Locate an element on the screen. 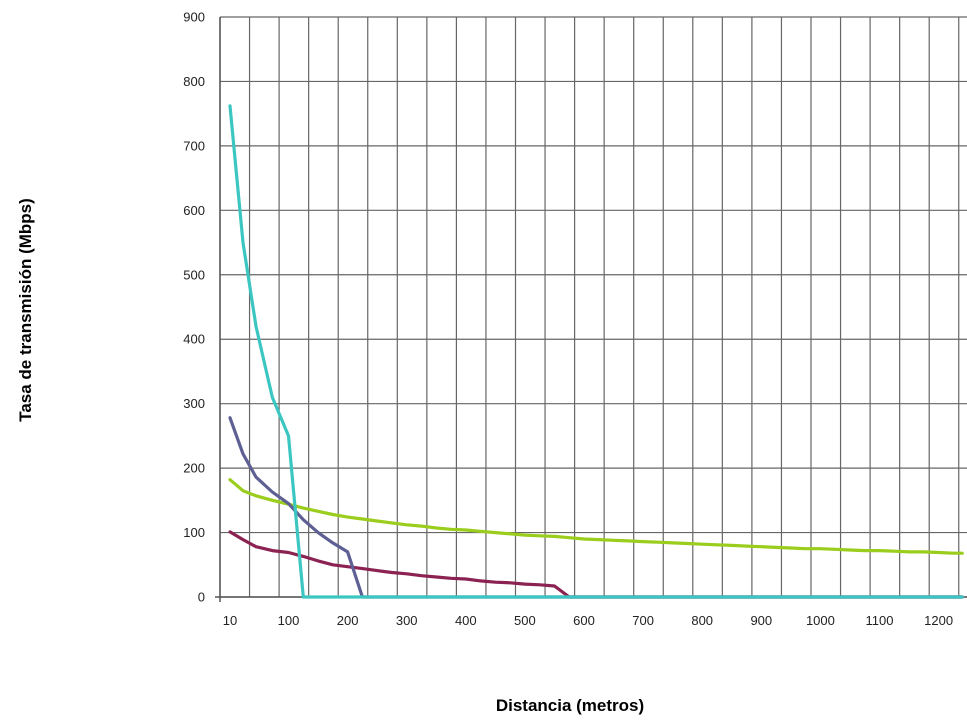  x-tick-label-5: 500 is located at coordinates (525, 620).